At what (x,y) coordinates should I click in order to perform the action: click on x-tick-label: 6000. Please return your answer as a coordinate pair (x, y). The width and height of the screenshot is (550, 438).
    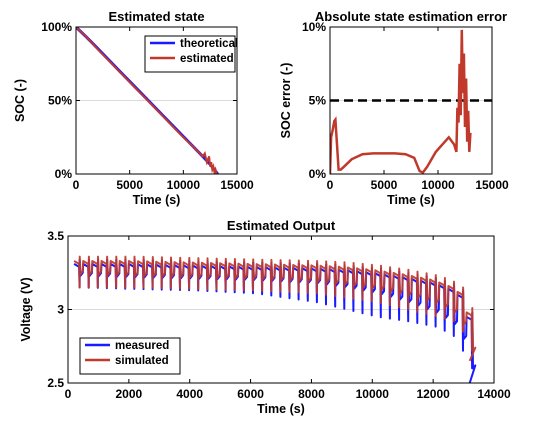
    Looking at the image, I should click on (250, 394).